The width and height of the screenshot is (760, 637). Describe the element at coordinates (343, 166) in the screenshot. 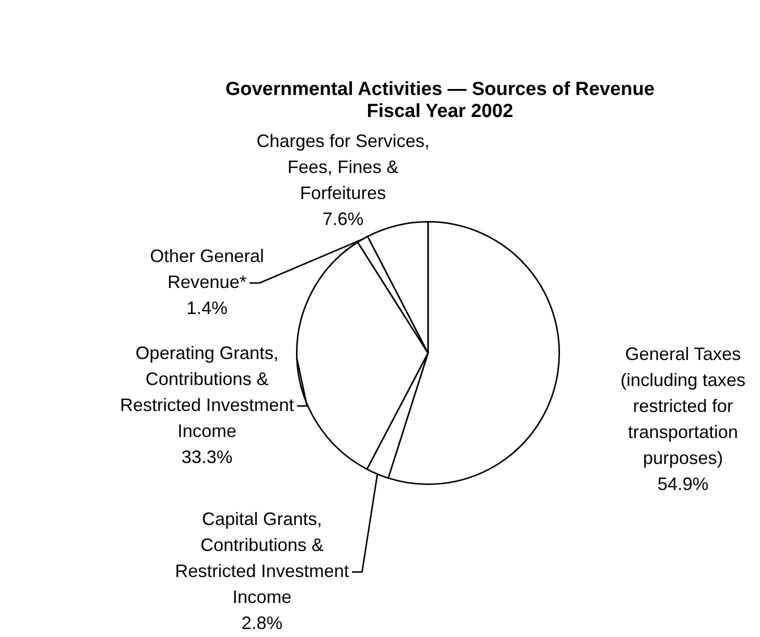

I see `slice-label: Charges for Services, Fees, Fines & Forfeitures` at that location.